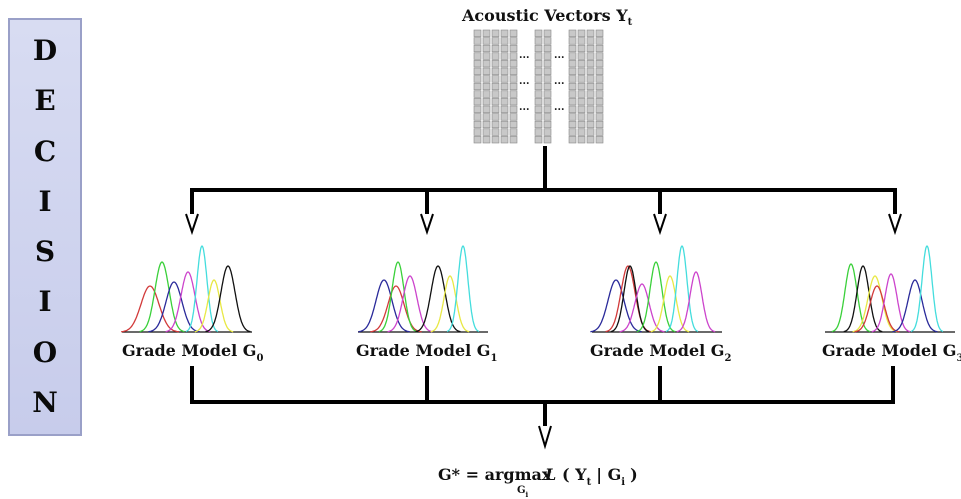  Describe the element at coordinates (45, 51) in the screenshot. I see `decision-letter: D` at that location.